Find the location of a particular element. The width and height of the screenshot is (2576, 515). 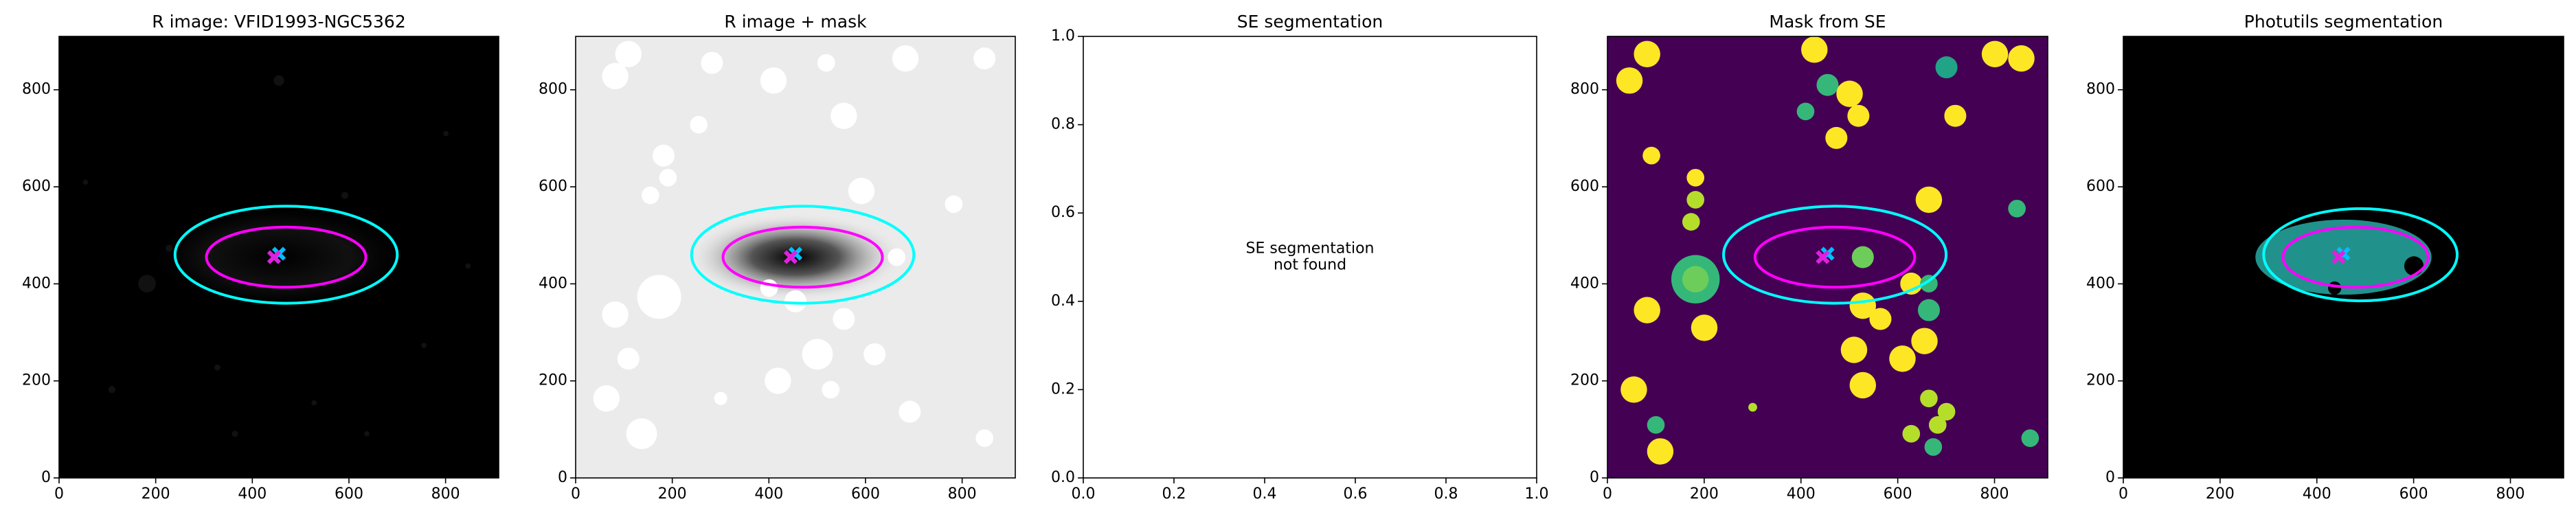

x-tick-label: 0.2 is located at coordinates (1174, 494).